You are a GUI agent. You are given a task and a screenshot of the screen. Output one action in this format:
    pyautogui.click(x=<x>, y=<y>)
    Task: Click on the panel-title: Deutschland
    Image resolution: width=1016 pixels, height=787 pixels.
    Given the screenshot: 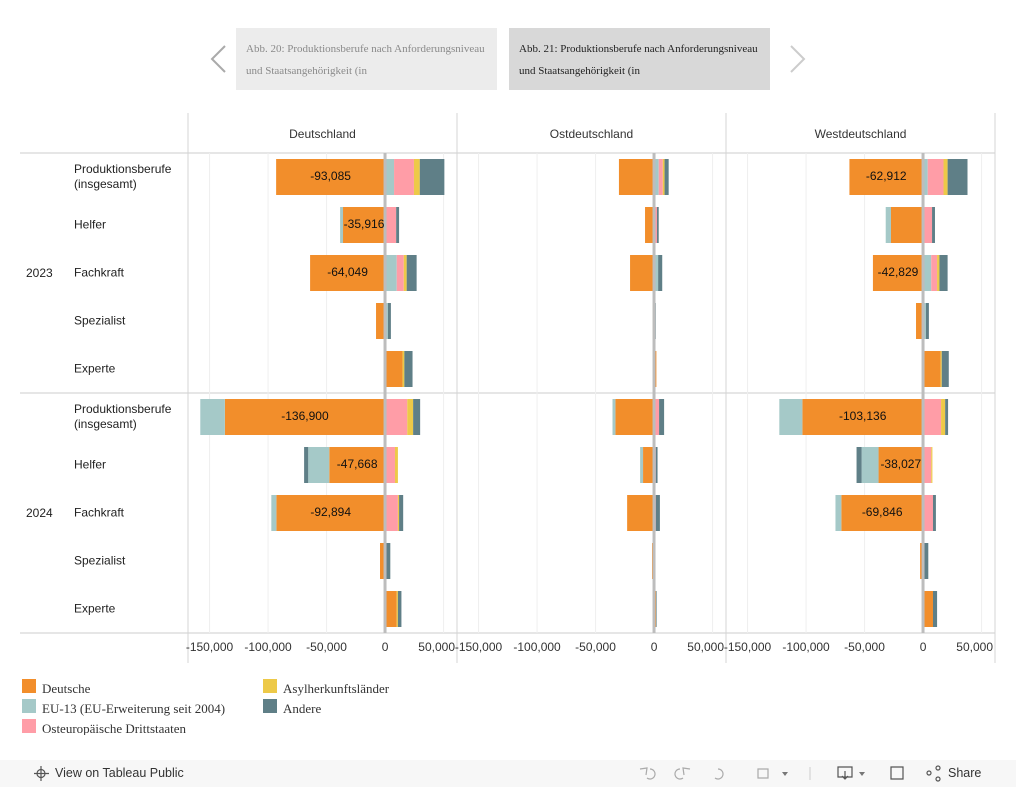 What is the action you would take?
    pyautogui.click(x=322, y=134)
    